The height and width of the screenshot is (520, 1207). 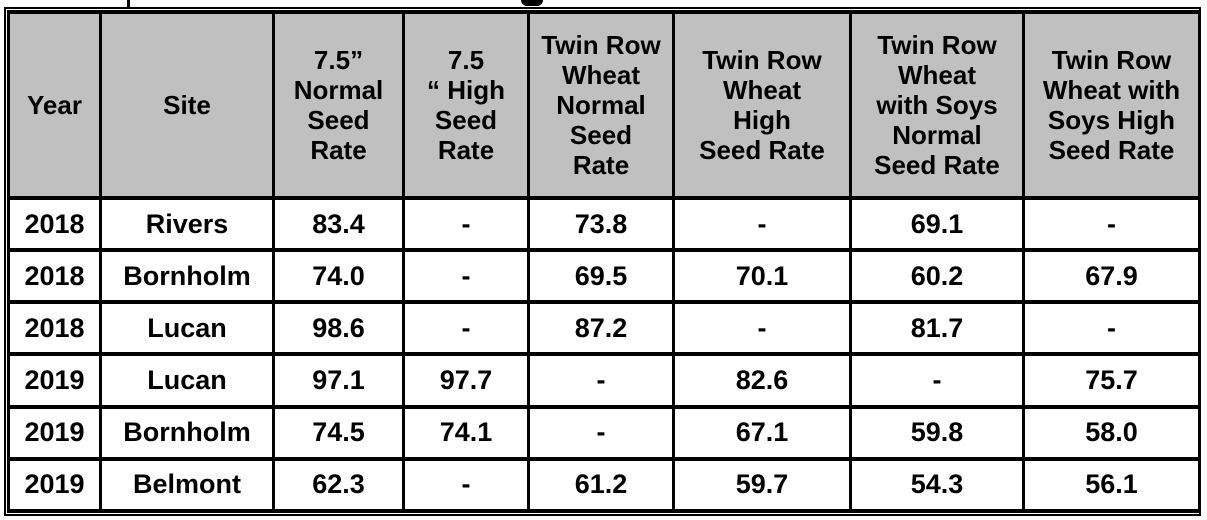 I want to click on cell-value: 82.6, so click(x=762, y=380).